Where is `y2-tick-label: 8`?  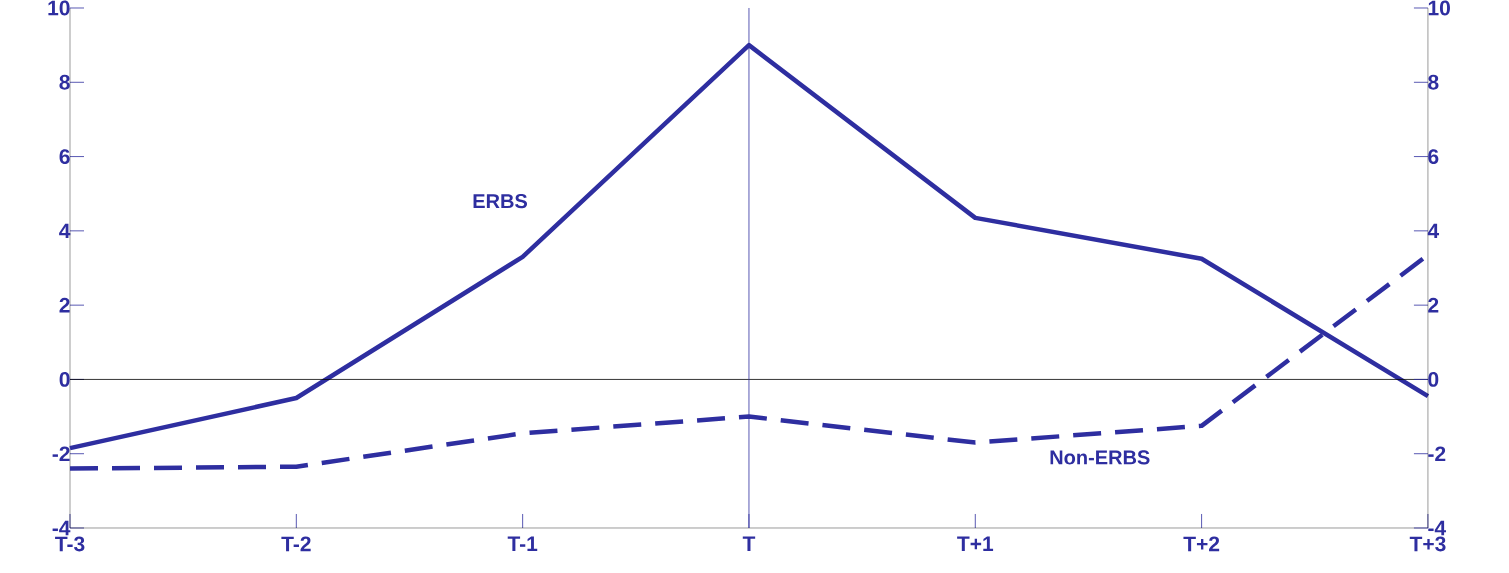 y2-tick-label: 8 is located at coordinates (1433, 82).